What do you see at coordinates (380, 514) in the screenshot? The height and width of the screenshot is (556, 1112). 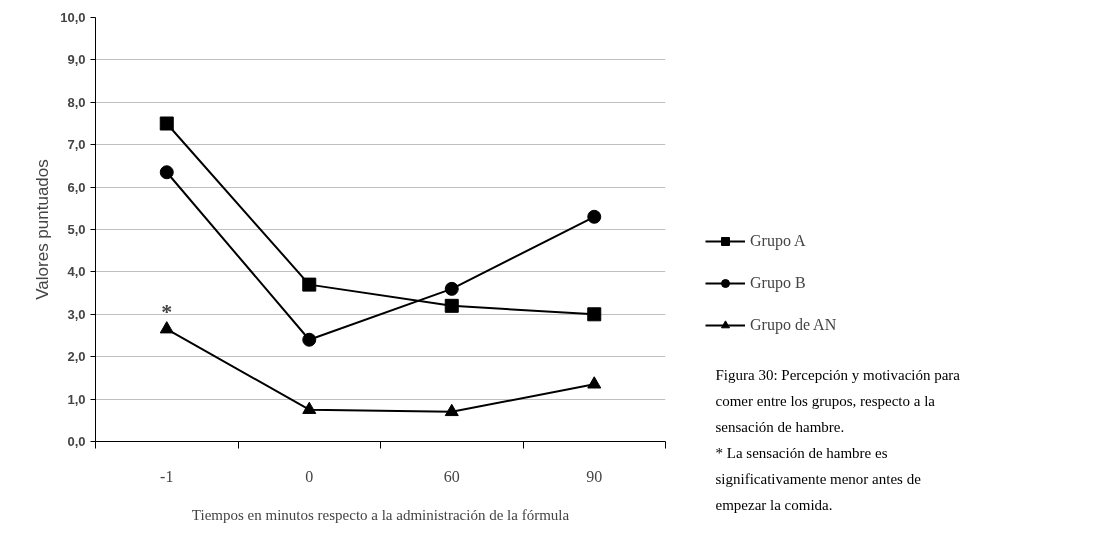 I see `x-axis-title: Tiempos en minutos respecto a la administración de la fórmula` at bounding box center [380, 514].